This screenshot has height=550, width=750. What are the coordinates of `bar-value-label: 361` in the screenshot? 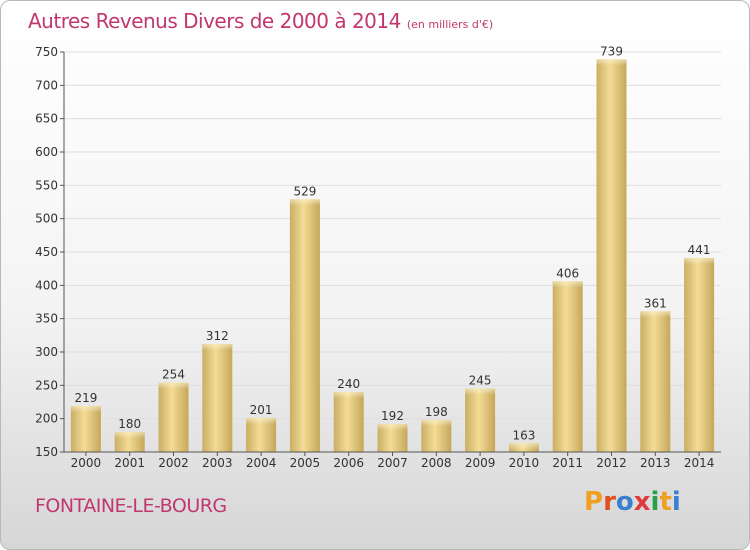 It's located at (655, 303).